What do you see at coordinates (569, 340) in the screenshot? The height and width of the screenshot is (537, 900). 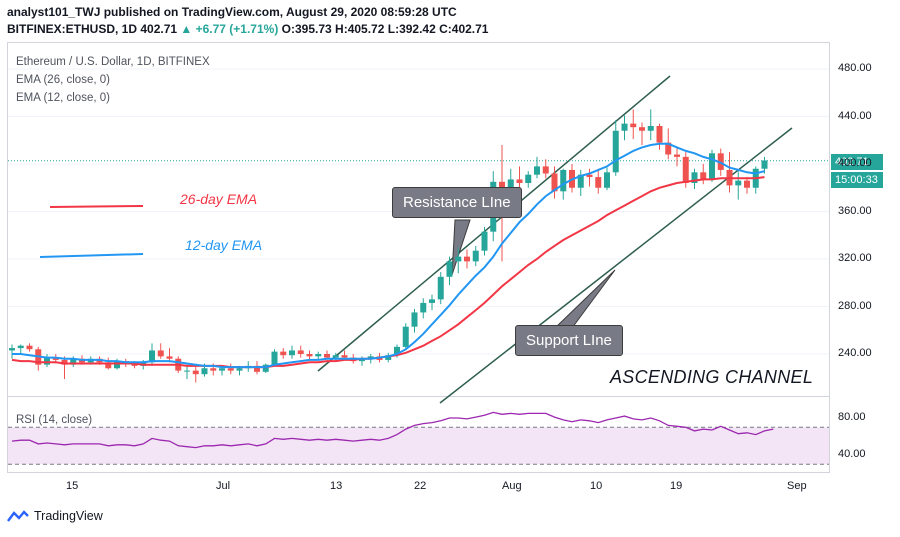 I see `support-line-callout: Support LIne` at bounding box center [569, 340].